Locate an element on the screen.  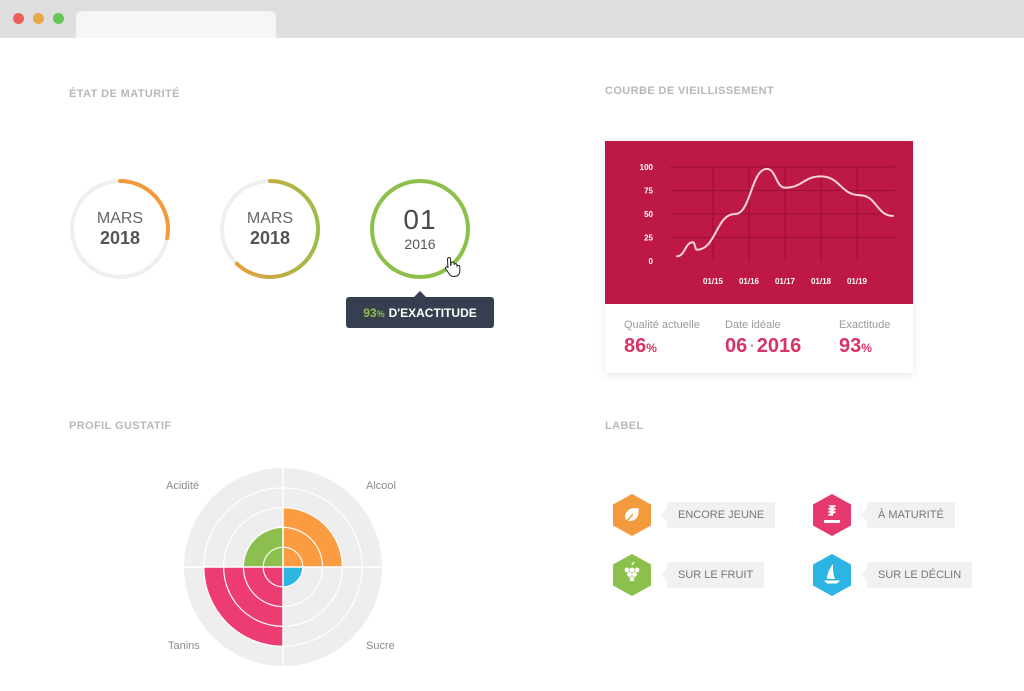
y-tick-label: 25 is located at coordinates (648, 238).